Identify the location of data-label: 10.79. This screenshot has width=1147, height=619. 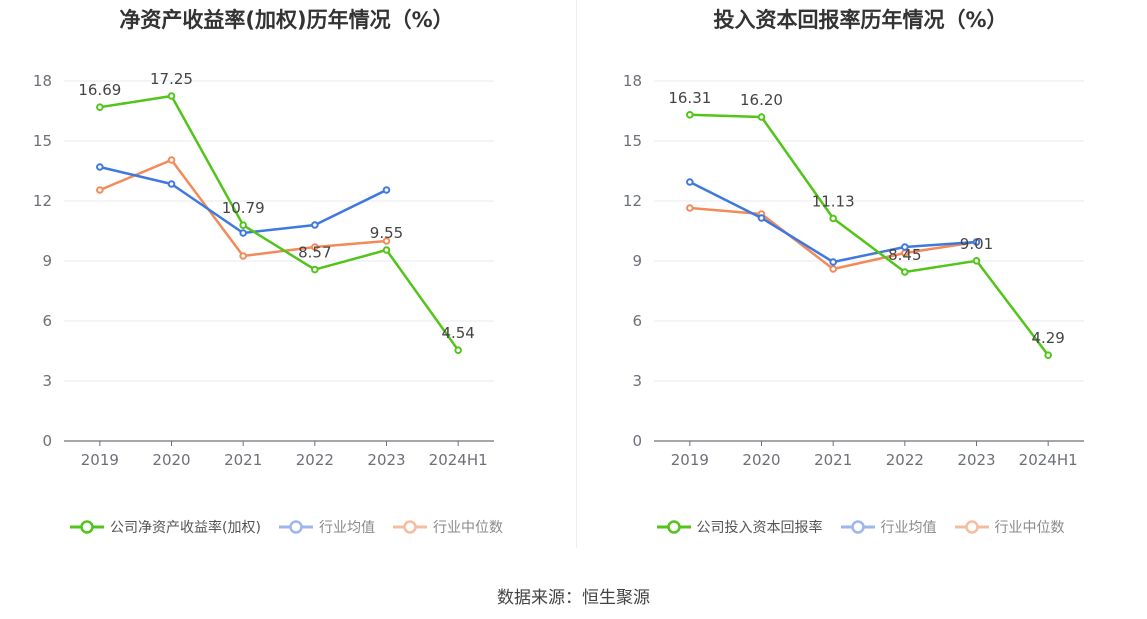
(243, 208).